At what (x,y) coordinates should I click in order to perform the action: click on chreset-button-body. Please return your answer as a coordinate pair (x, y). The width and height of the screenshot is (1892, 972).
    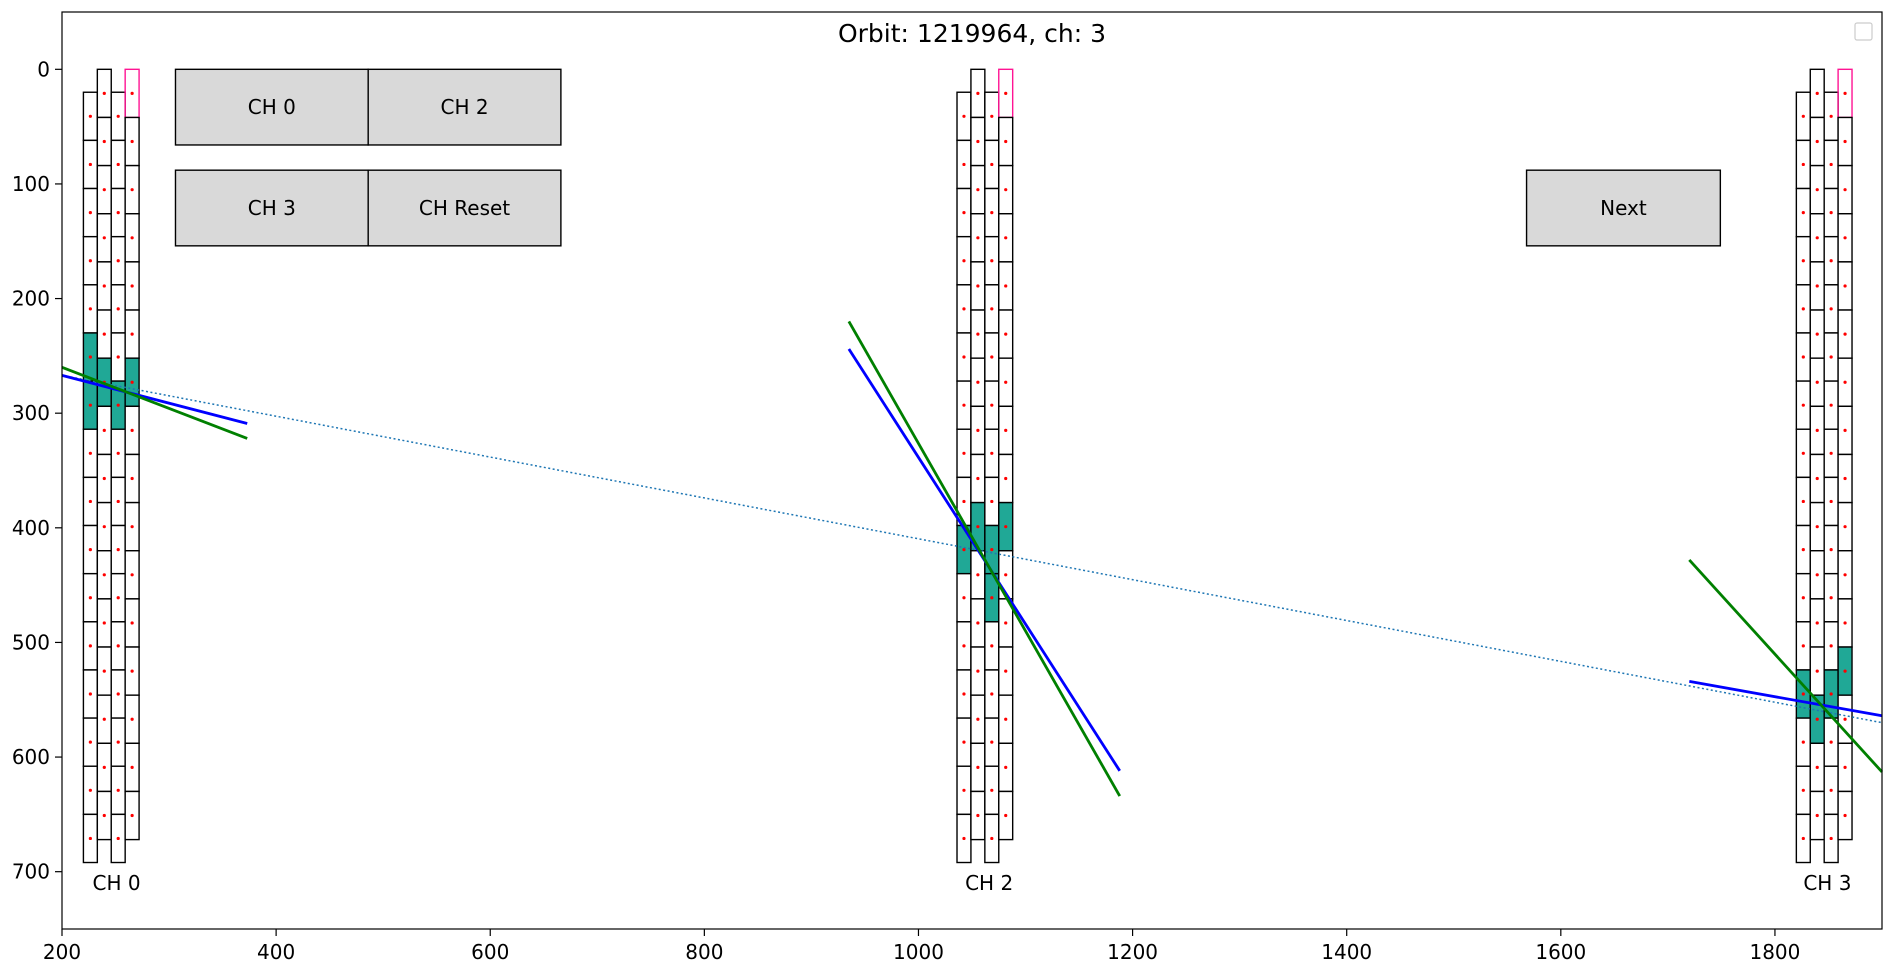
    Looking at the image, I should click on (464, 208).